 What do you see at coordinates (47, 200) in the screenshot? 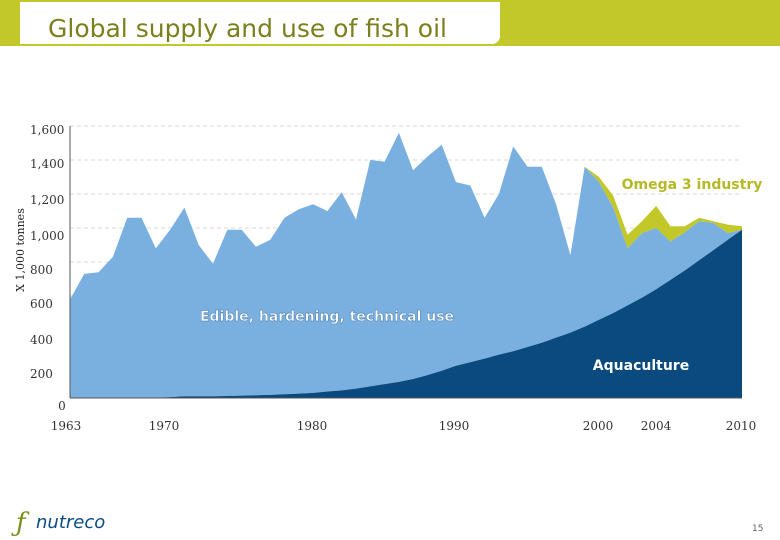
I see `y-tick-label-1200: 1,200` at bounding box center [47, 200].